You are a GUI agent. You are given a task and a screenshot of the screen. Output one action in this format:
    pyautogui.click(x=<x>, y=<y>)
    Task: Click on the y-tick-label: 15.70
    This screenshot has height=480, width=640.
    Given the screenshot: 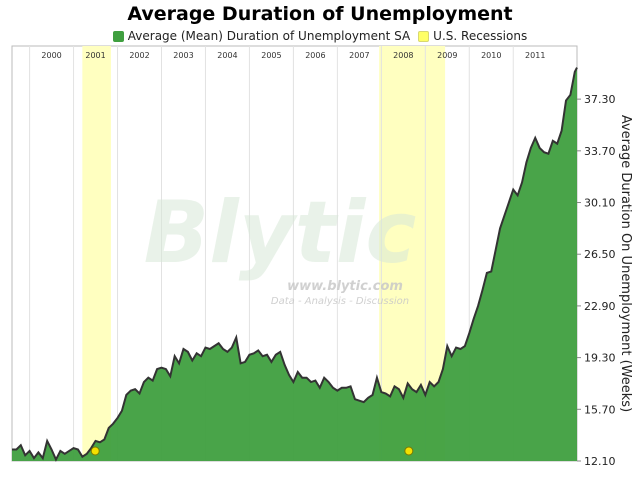 What is the action you would take?
    pyautogui.click(x=600, y=409)
    